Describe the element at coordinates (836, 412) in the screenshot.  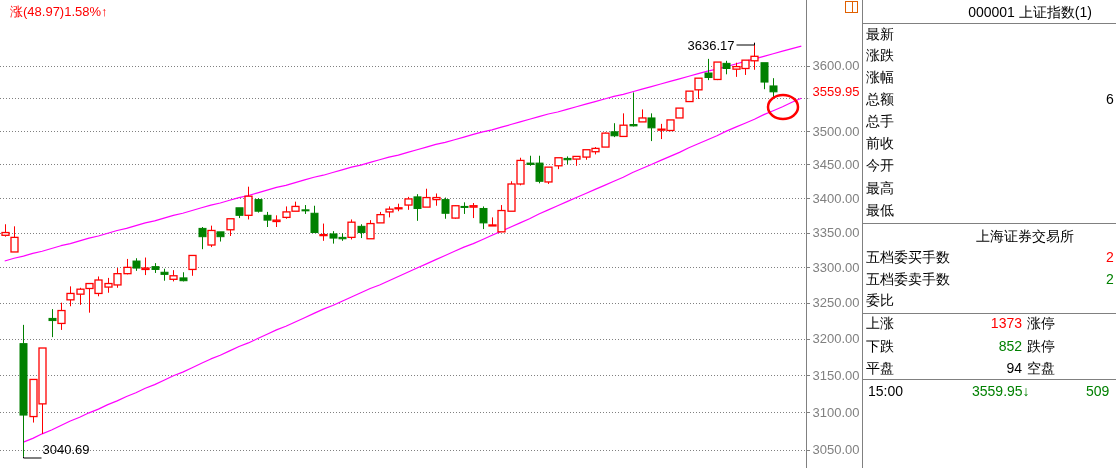
I see `y-tick-label: 3100.00` at that location.